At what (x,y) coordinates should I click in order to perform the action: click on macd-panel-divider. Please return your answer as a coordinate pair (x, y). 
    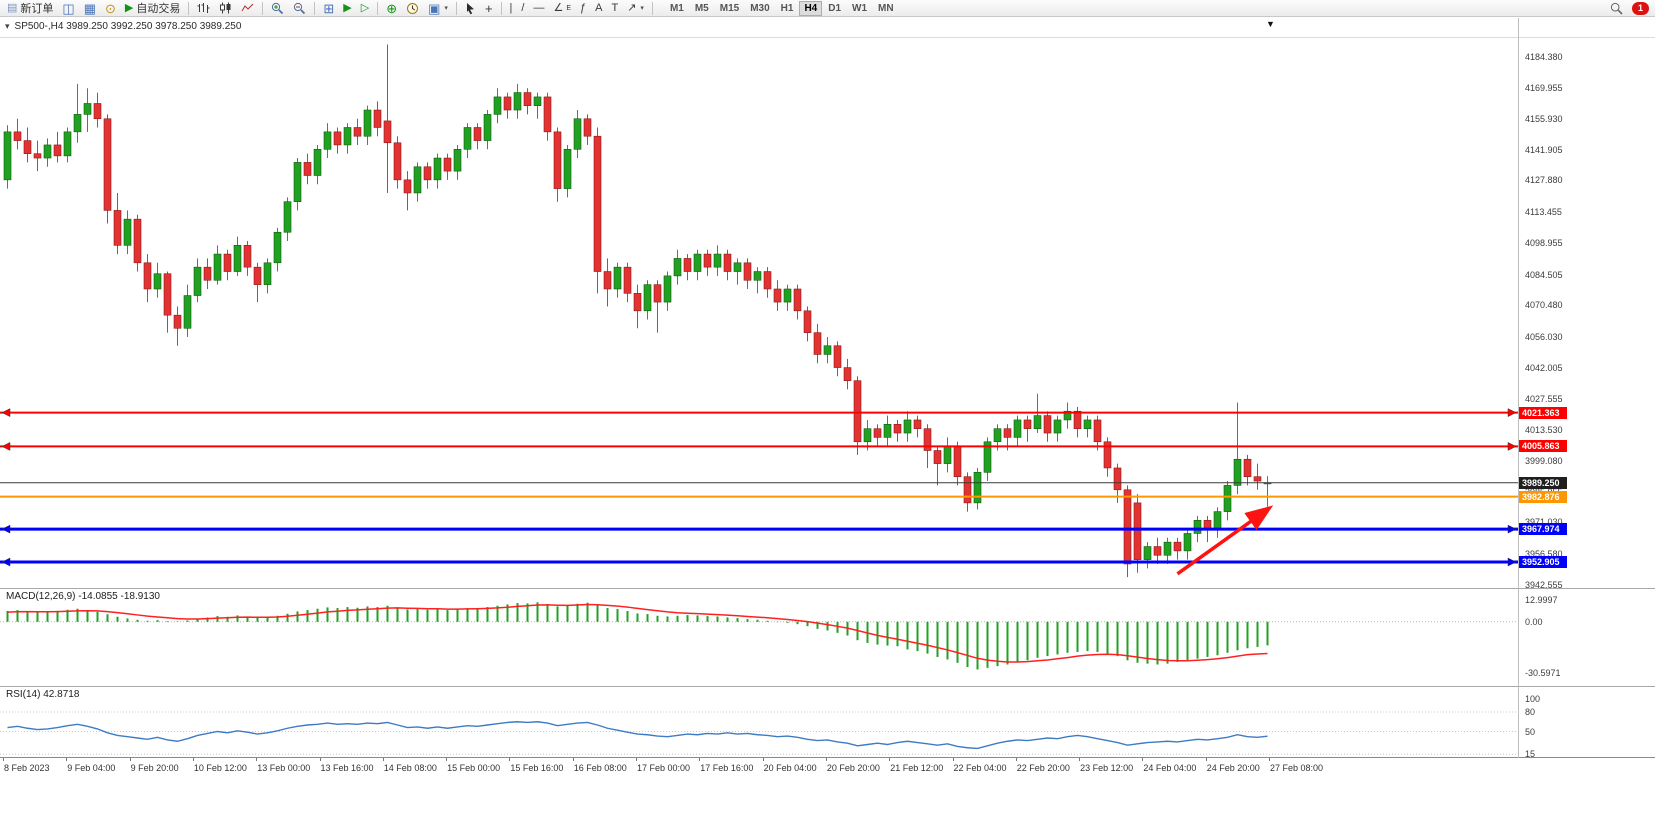
    Looking at the image, I should click on (827, 588).